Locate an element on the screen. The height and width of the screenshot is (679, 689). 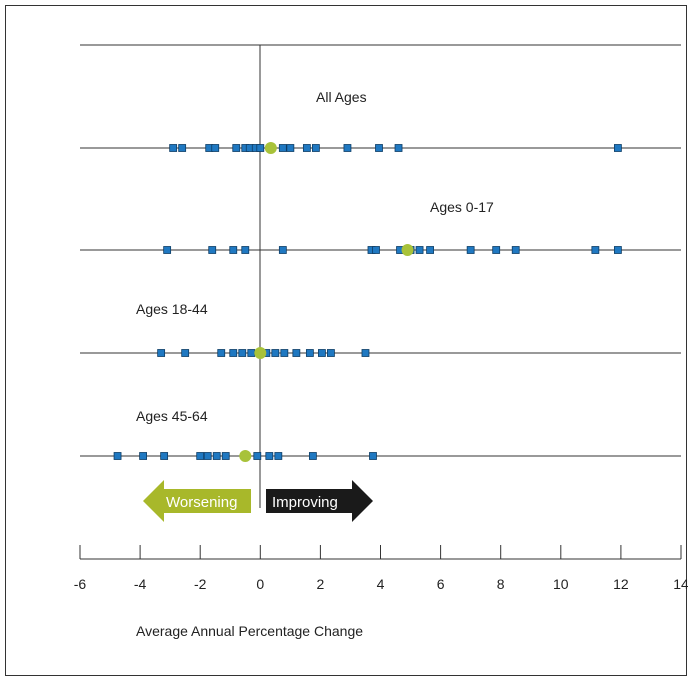
series-label: Ages 18-44 is located at coordinates (172, 309).